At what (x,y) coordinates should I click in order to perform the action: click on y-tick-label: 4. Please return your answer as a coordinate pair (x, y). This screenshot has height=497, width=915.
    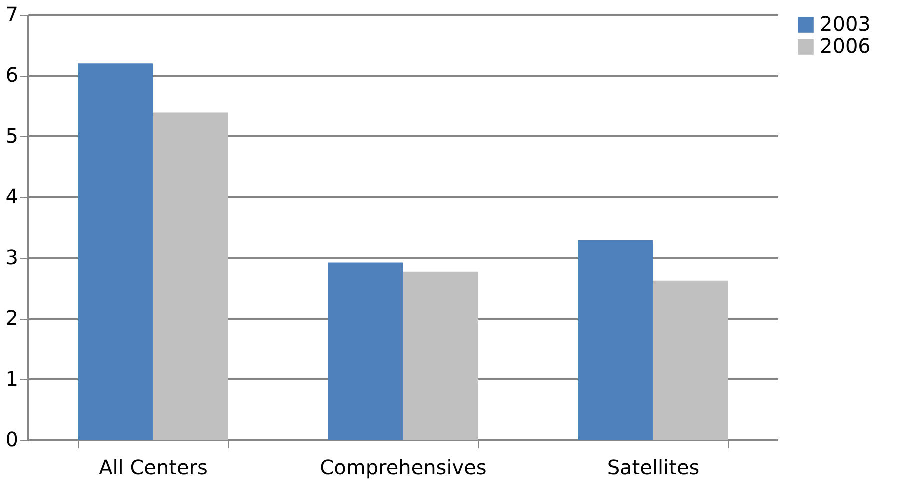
    Looking at the image, I should click on (12, 196).